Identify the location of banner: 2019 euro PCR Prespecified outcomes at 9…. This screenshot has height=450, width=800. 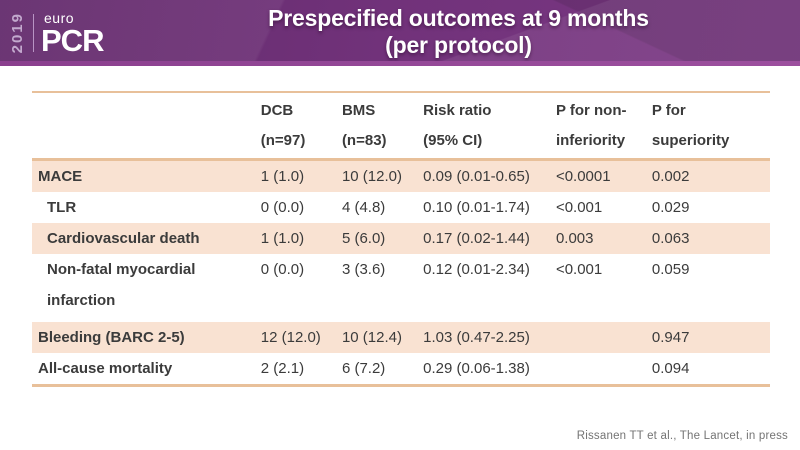
(400, 33).